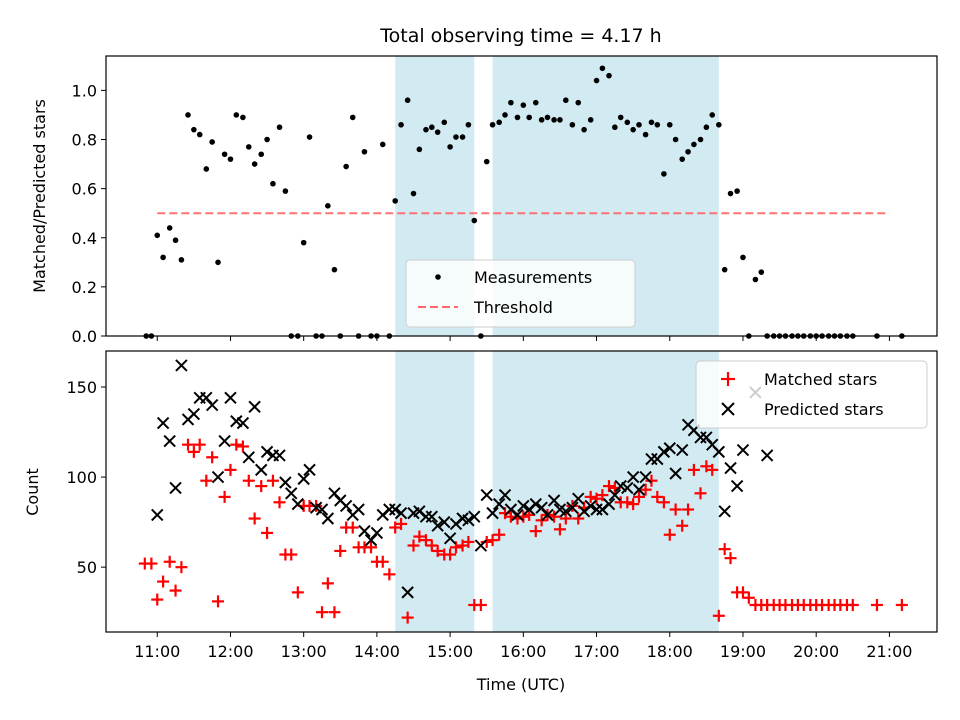 The width and height of the screenshot is (960, 720). What do you see at coordinates (523, 651) in the screenshot?
I see `bottom-xtick-label-5: 16:00` at bounding box center [523, 651].